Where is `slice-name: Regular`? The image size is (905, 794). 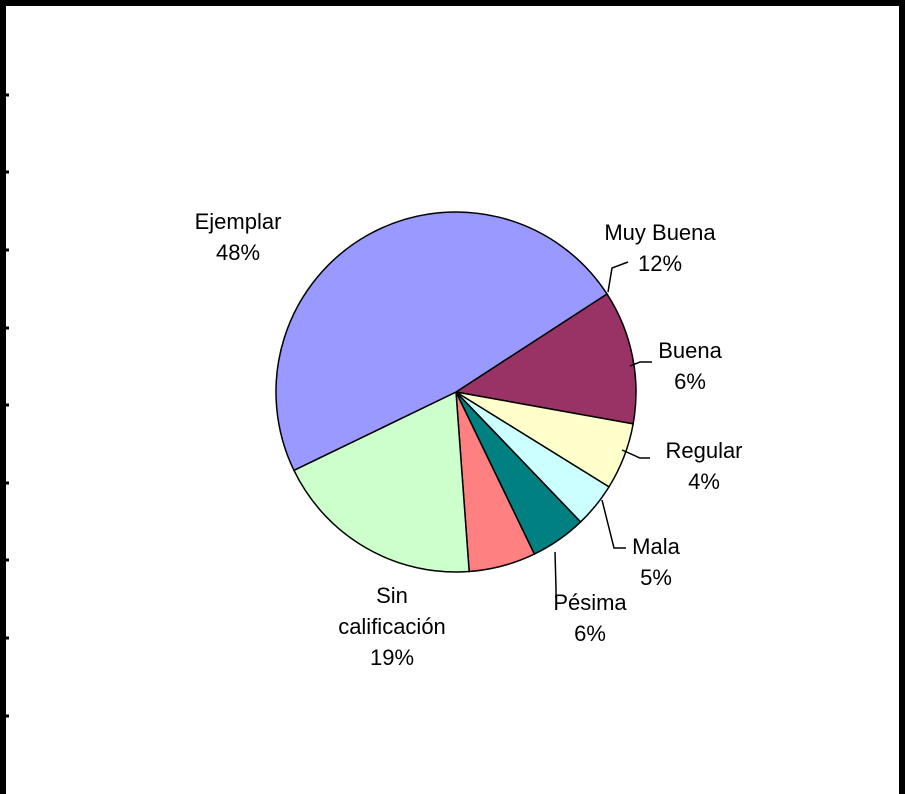
slice-name: Regular is located at coordinates (703, 450).